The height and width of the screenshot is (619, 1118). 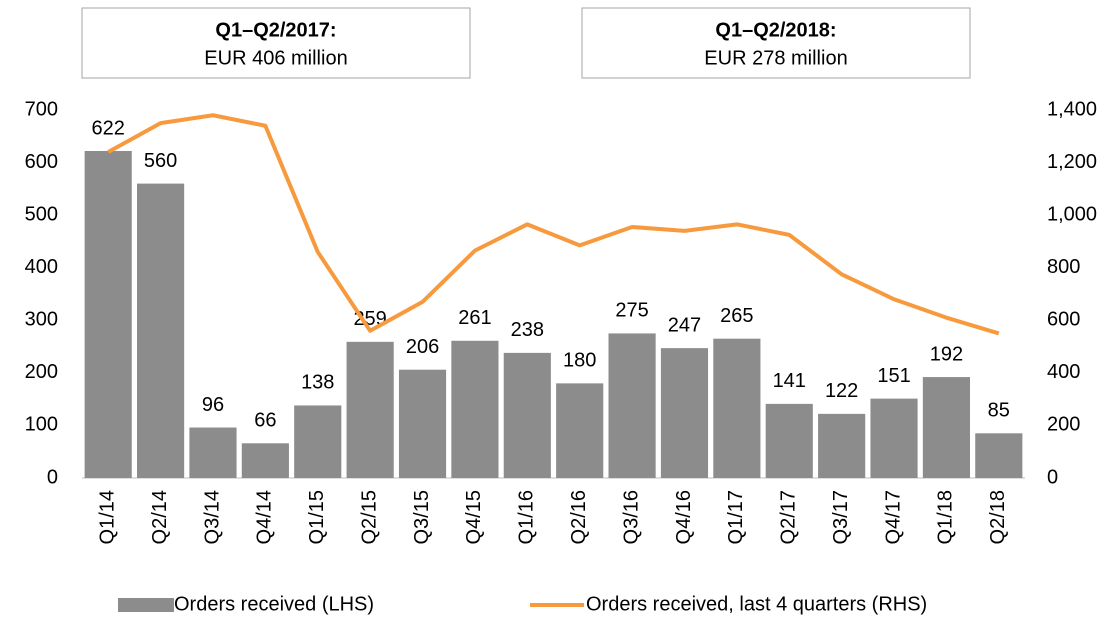 I want to click on x-tick-label: Q2/17, so click(x=789, y=517).